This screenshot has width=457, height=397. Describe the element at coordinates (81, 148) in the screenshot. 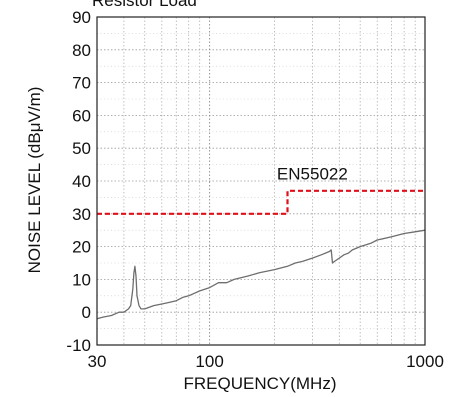

I see `y-tick-label: 50` at that location.